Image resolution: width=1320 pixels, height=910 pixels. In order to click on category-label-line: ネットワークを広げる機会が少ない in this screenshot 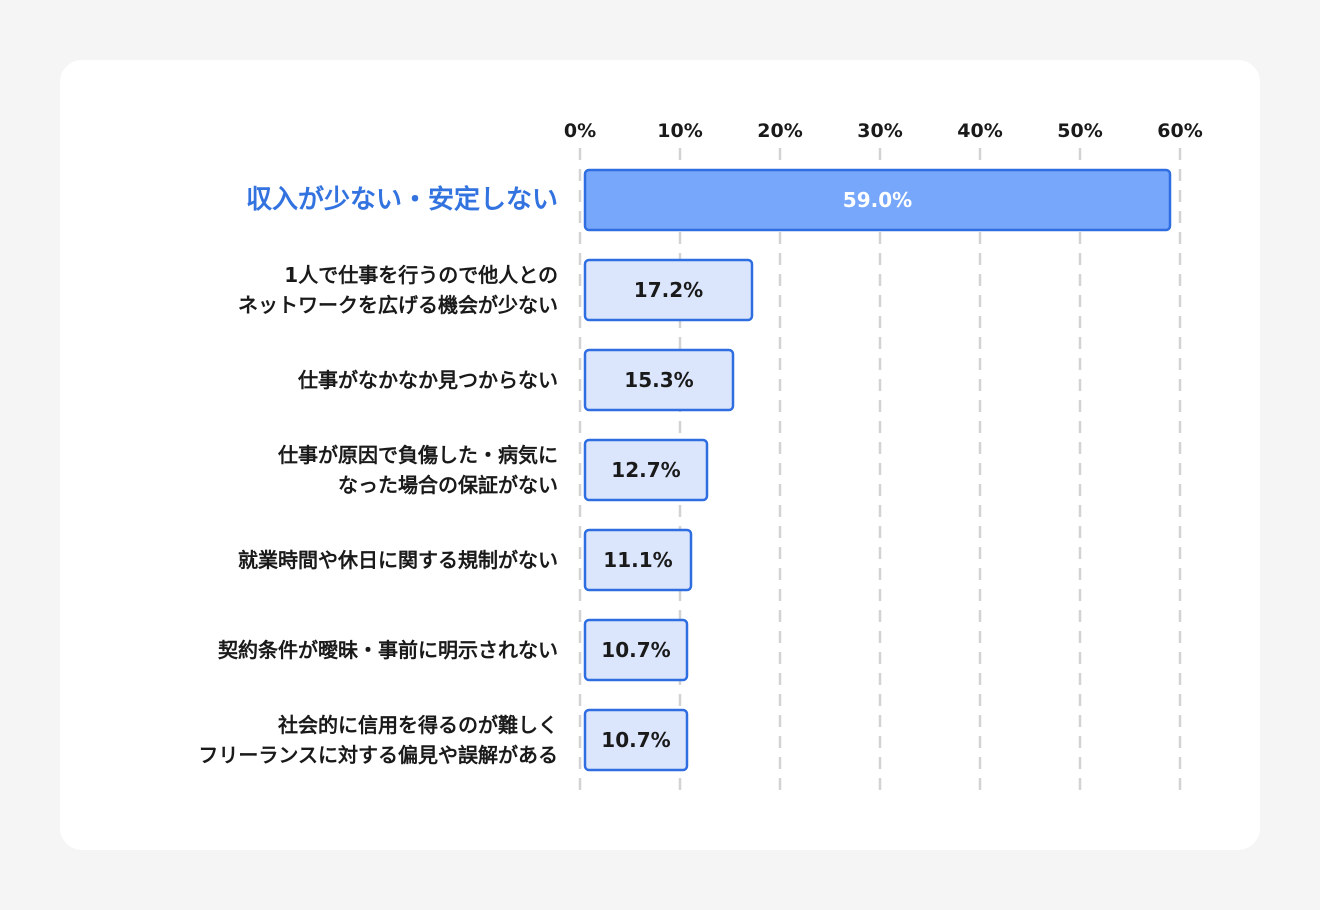, I will do `click(398, 305)`.